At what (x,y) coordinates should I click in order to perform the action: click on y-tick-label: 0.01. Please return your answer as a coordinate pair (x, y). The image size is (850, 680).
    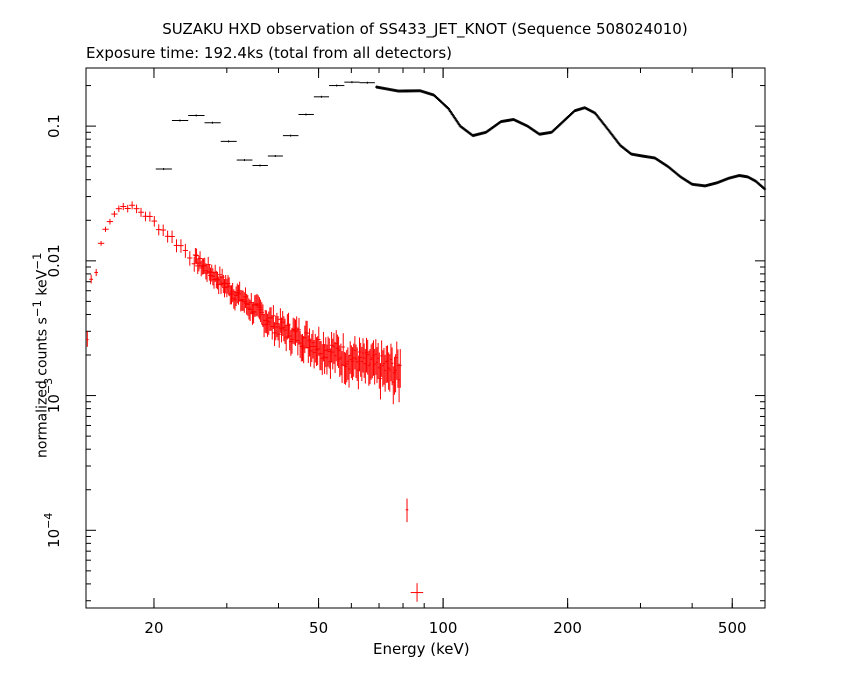
    Looking at the image, I should click on (54, 260).